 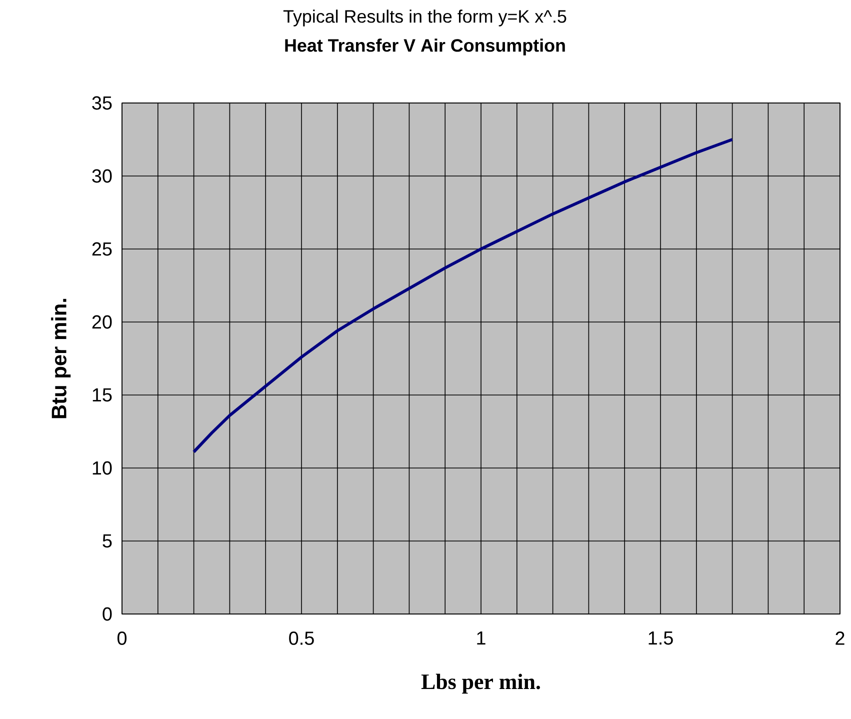 I want to click on y-tick-label: 20, so click(x=102, y=322).